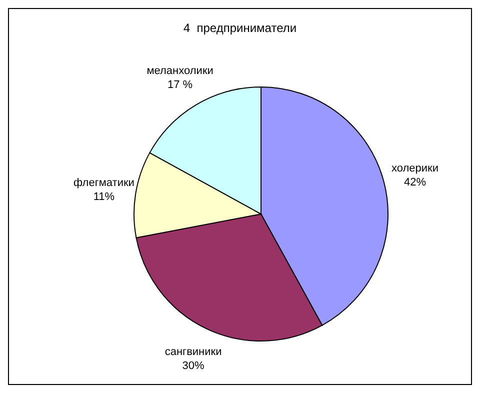 This screenshot has height=393, width=480. What do you see at coordinates (180, 71) in the screenshot?
I see `slice-label: меланхолики` at bounding box center [180, 71].